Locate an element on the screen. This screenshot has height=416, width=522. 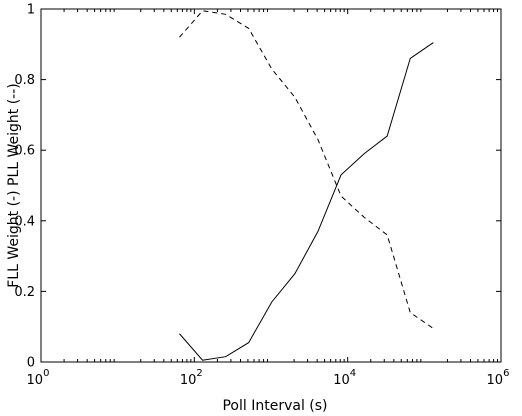
x-tick-label: 10⁰ is located at coordinates (38, 378).